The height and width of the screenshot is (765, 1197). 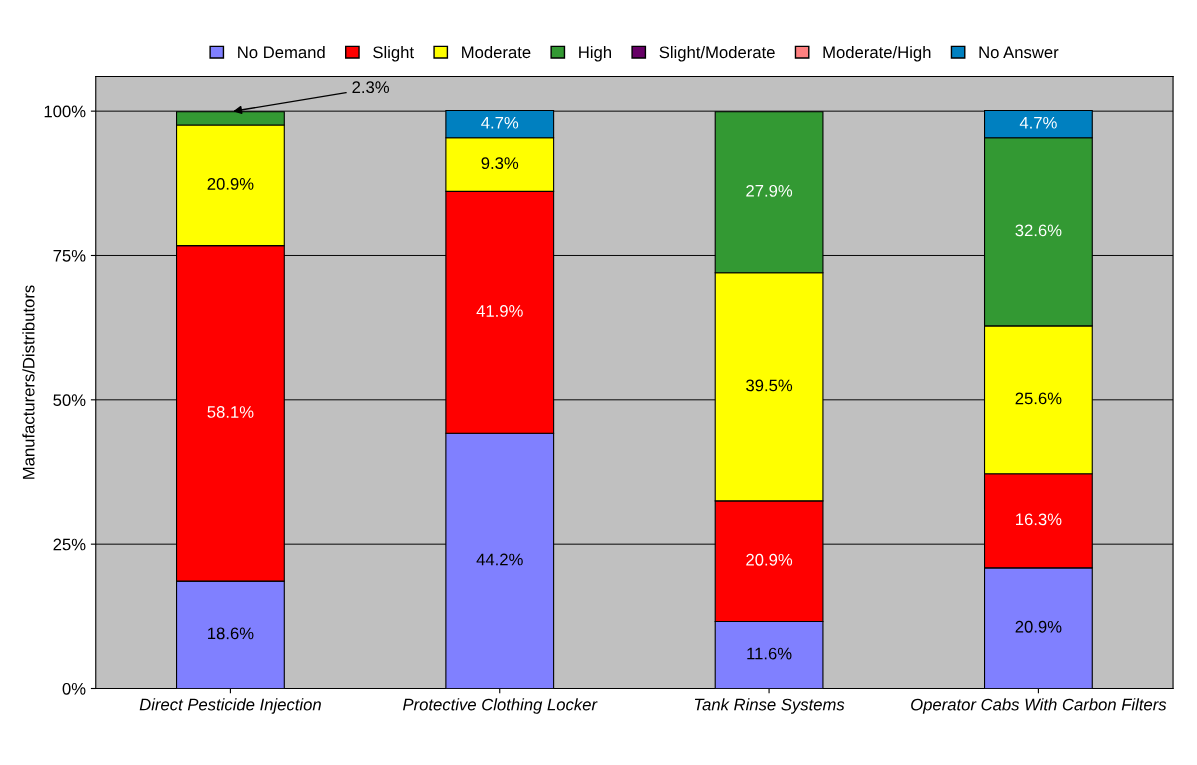 I want to click on y-tick-label: 100%, so click(x=65, y=111).